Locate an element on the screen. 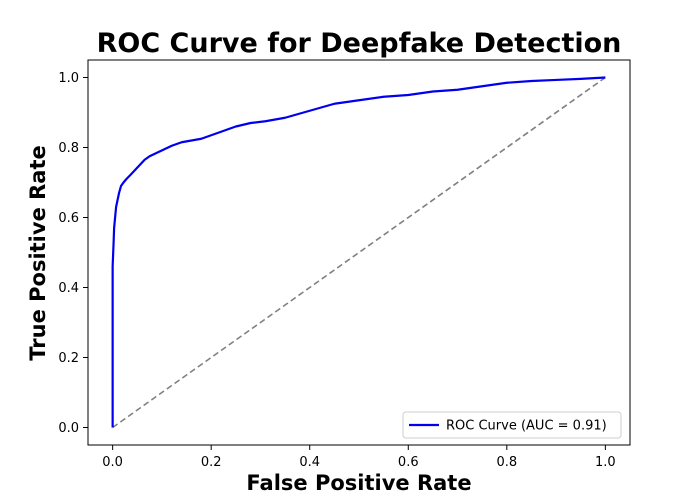  y-tick-label: 0.6 is located at coordinates (68, 218).